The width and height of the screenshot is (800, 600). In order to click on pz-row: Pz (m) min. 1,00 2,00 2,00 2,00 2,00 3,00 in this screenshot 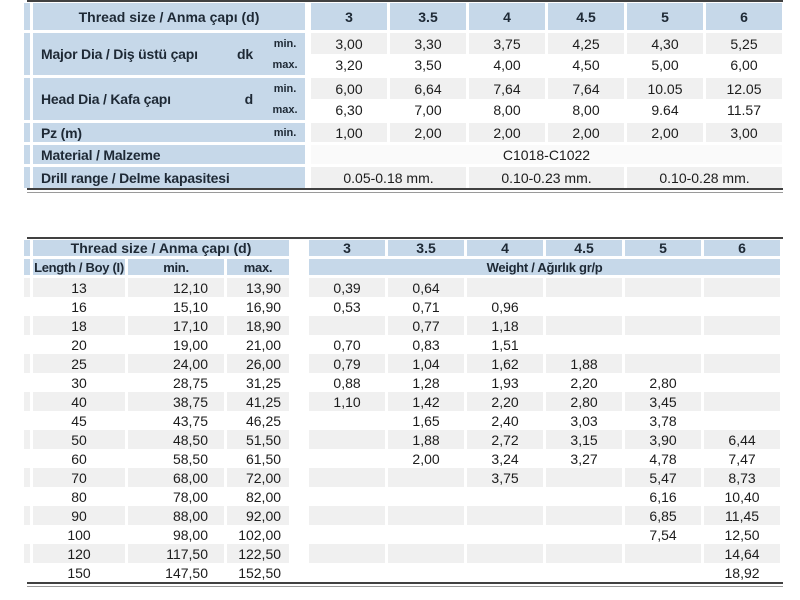, I will do `click(404, 134)`.